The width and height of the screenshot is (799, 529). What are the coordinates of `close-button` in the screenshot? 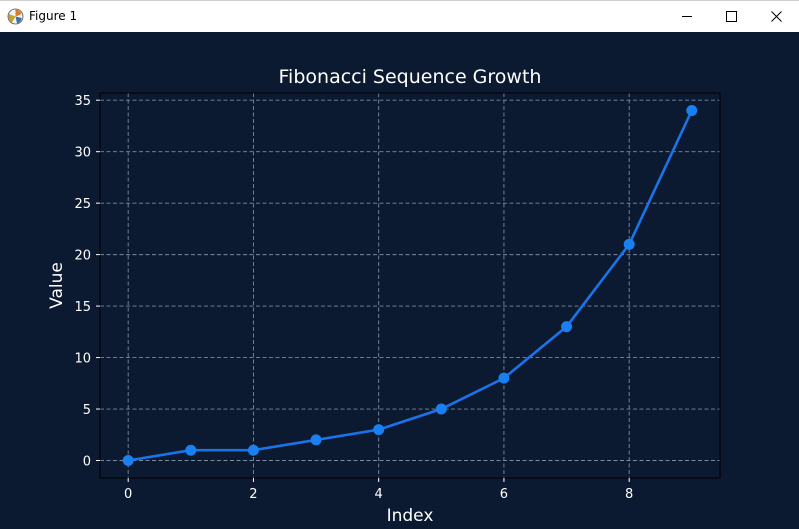 It's located at (776, 16).